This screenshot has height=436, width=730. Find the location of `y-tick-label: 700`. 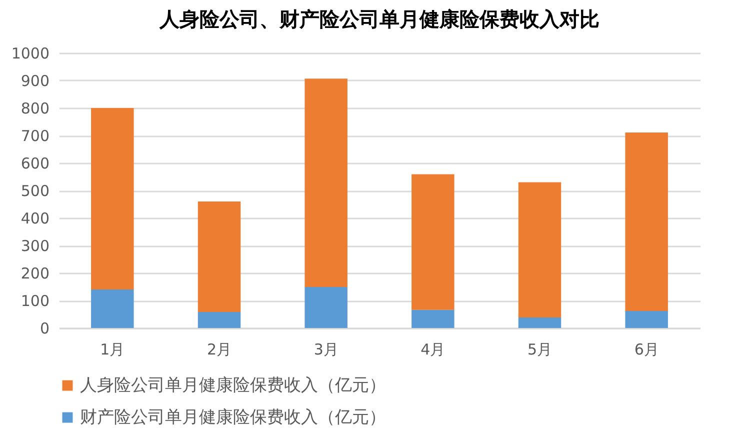

y-tick-label: 700 is located at coordinates (35, 136).